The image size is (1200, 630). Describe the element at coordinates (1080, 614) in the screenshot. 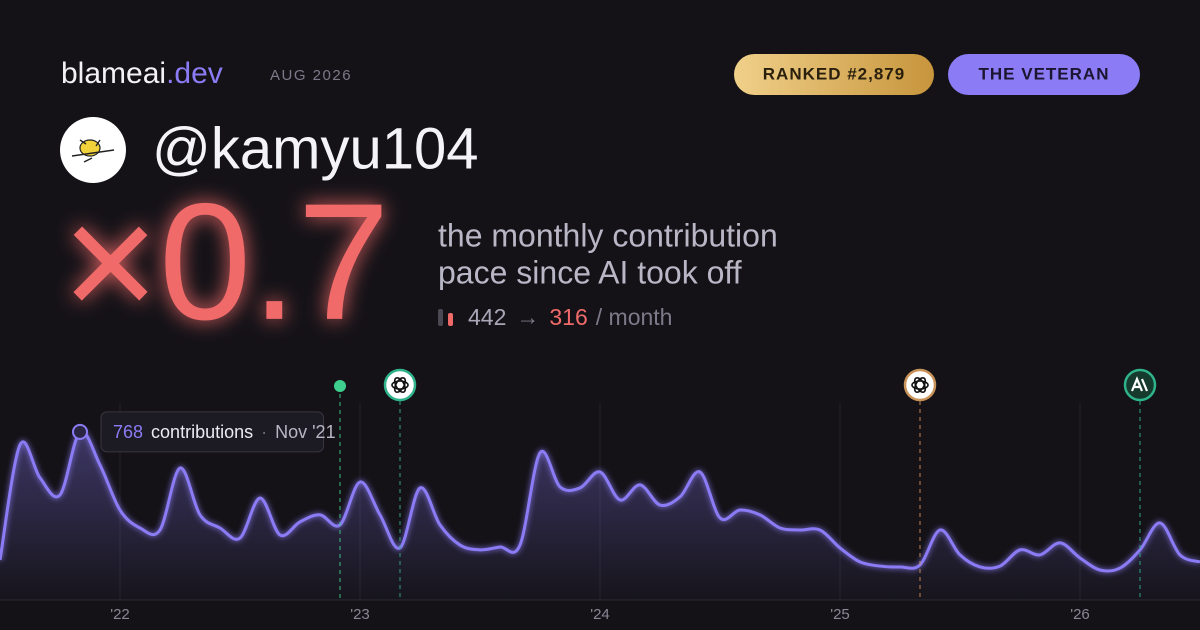

I see `x-tick-label: '26` at that location.